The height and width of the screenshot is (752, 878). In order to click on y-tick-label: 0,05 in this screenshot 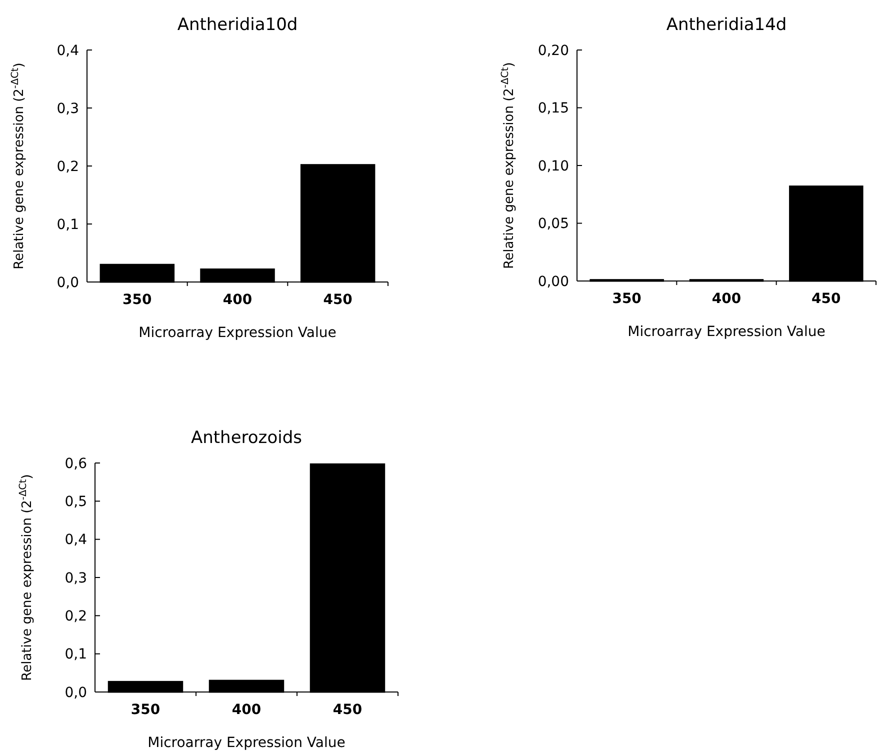, I will do `click(553, 224)`.